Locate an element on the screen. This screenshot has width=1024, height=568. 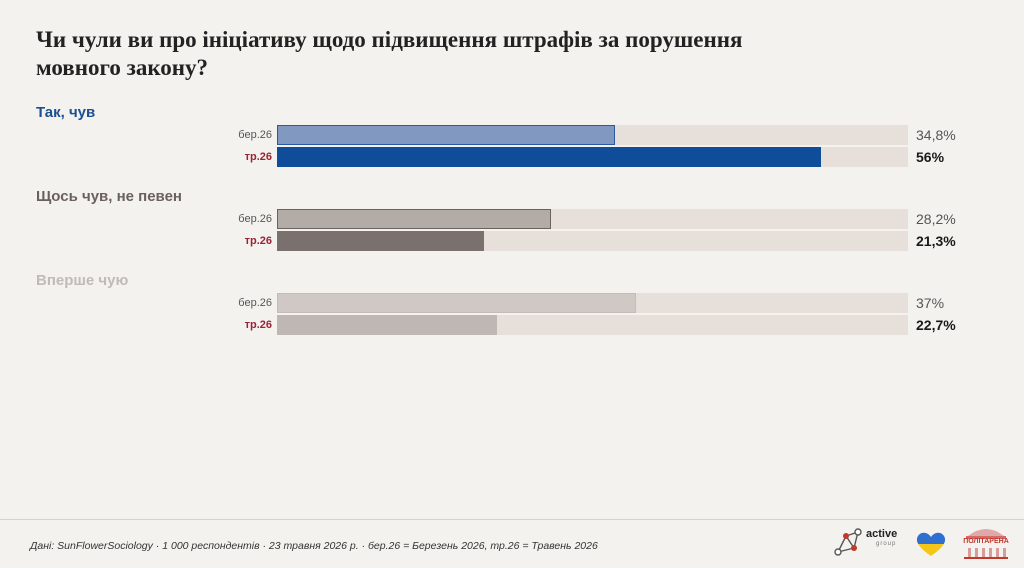
value-label-curr: 22,7% is located at coordinates (936, 325).